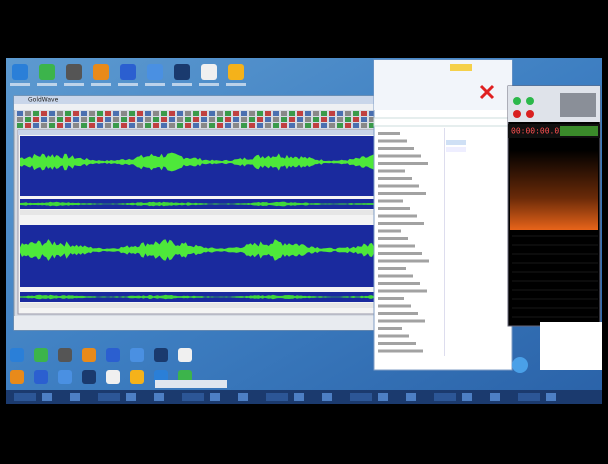 The width and height of the screenshot is (608, 464). I want to click on delete-icon, so click(487, 92).